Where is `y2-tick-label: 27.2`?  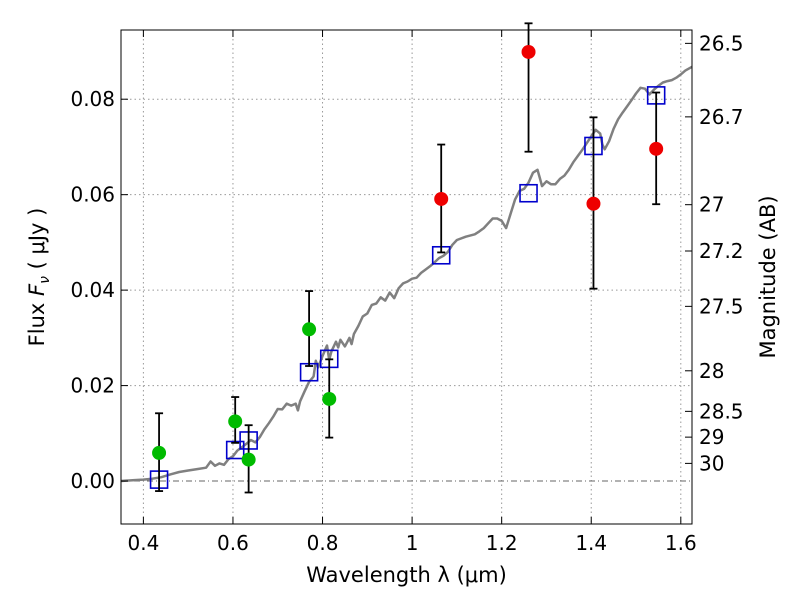
y2-tick-label: 27.2 is located at coordinates (721, 251).